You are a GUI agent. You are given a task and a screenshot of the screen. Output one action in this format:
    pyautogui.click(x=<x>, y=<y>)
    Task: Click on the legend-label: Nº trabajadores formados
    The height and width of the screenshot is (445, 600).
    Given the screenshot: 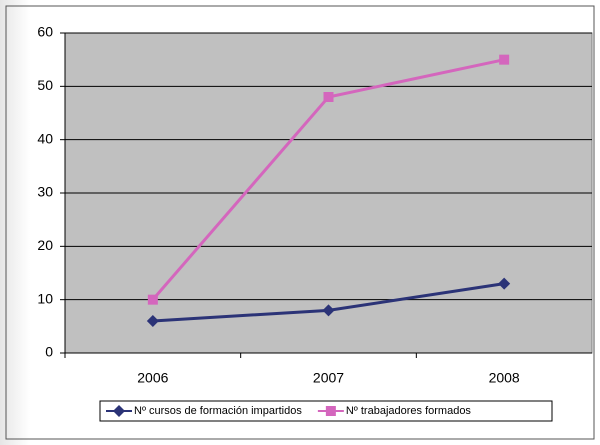 What is the action you would take?
    pyautogui.click(x=409, y=411)
    